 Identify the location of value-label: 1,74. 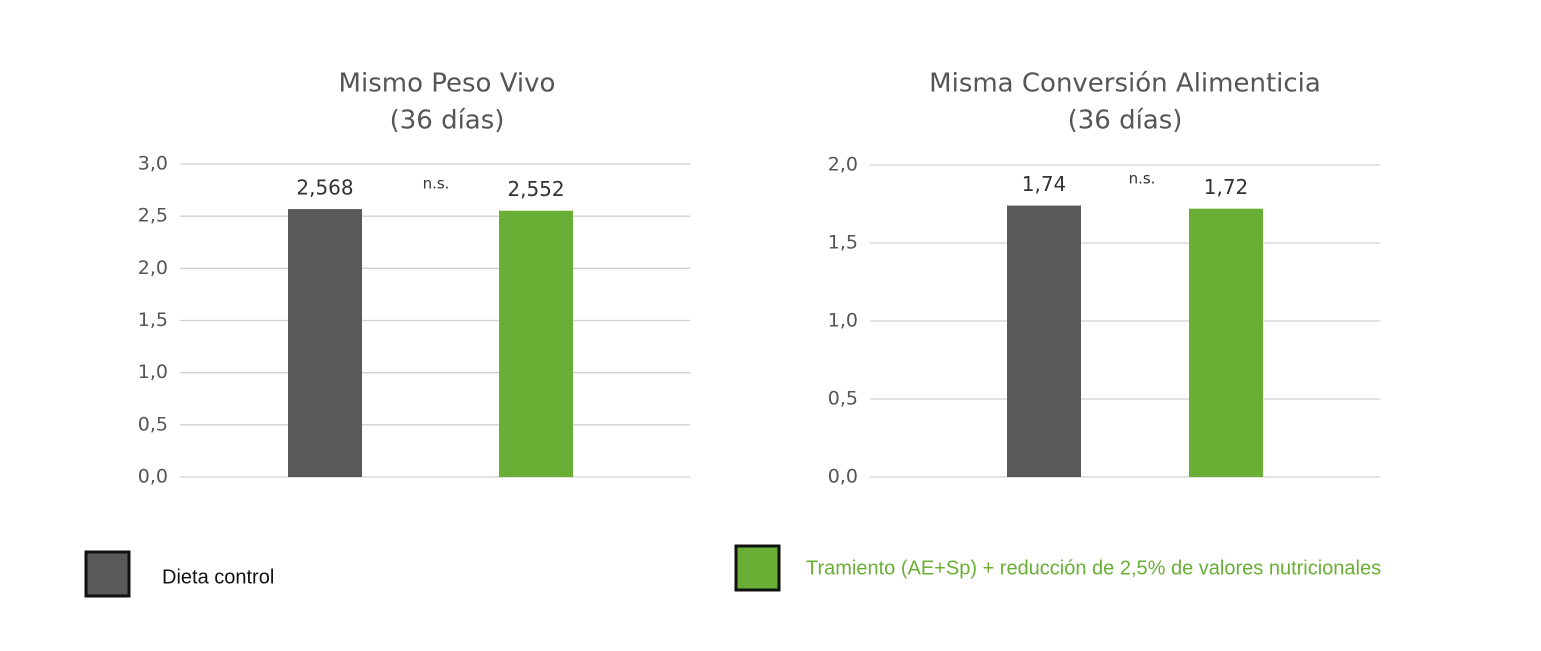
(1044, 184).